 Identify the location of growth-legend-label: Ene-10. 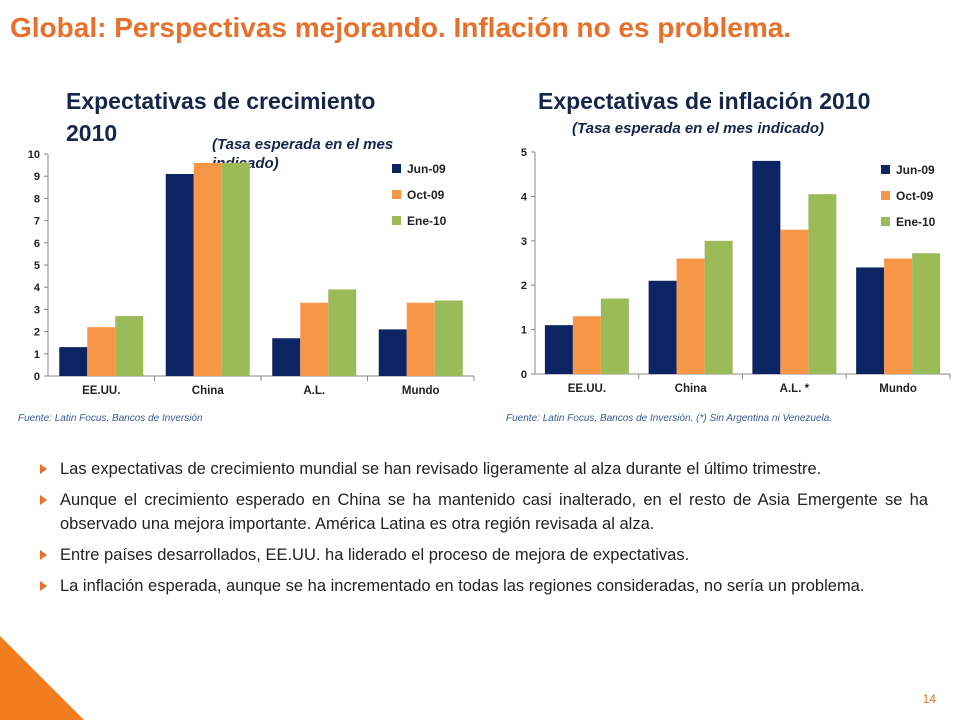
(427, 221).